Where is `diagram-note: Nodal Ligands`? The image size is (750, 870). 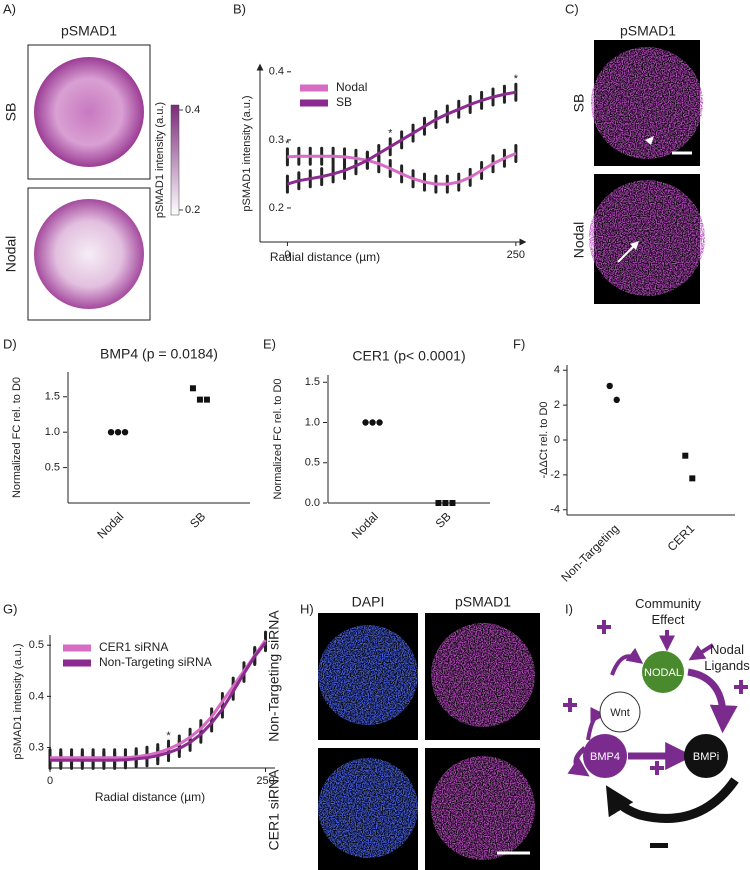 diagram-note: Nodal Ligands is located at coordinates (727, 657).